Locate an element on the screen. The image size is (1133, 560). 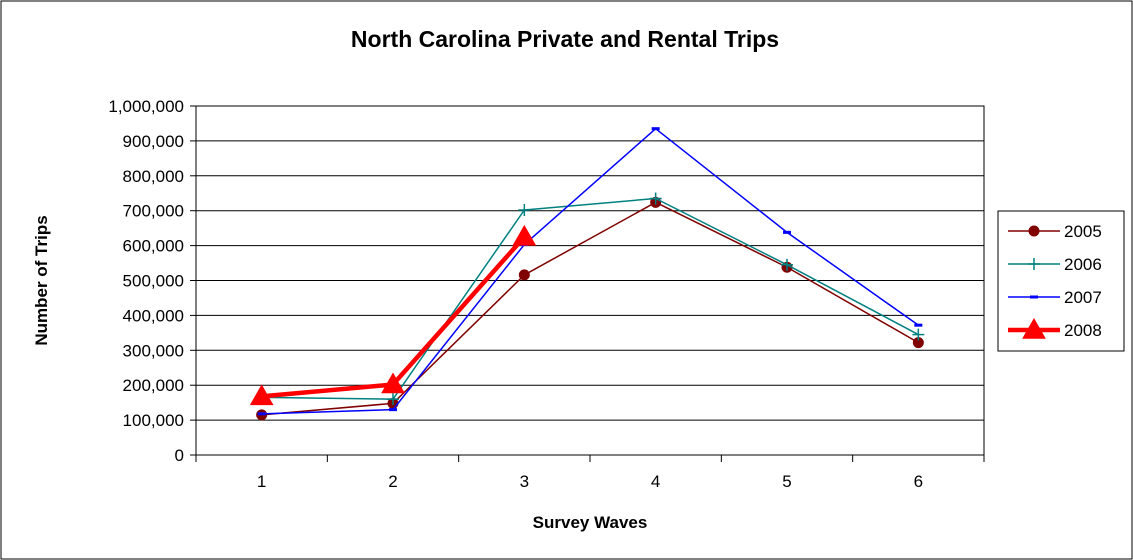
legend-box is located at coordinates (1061, 281).